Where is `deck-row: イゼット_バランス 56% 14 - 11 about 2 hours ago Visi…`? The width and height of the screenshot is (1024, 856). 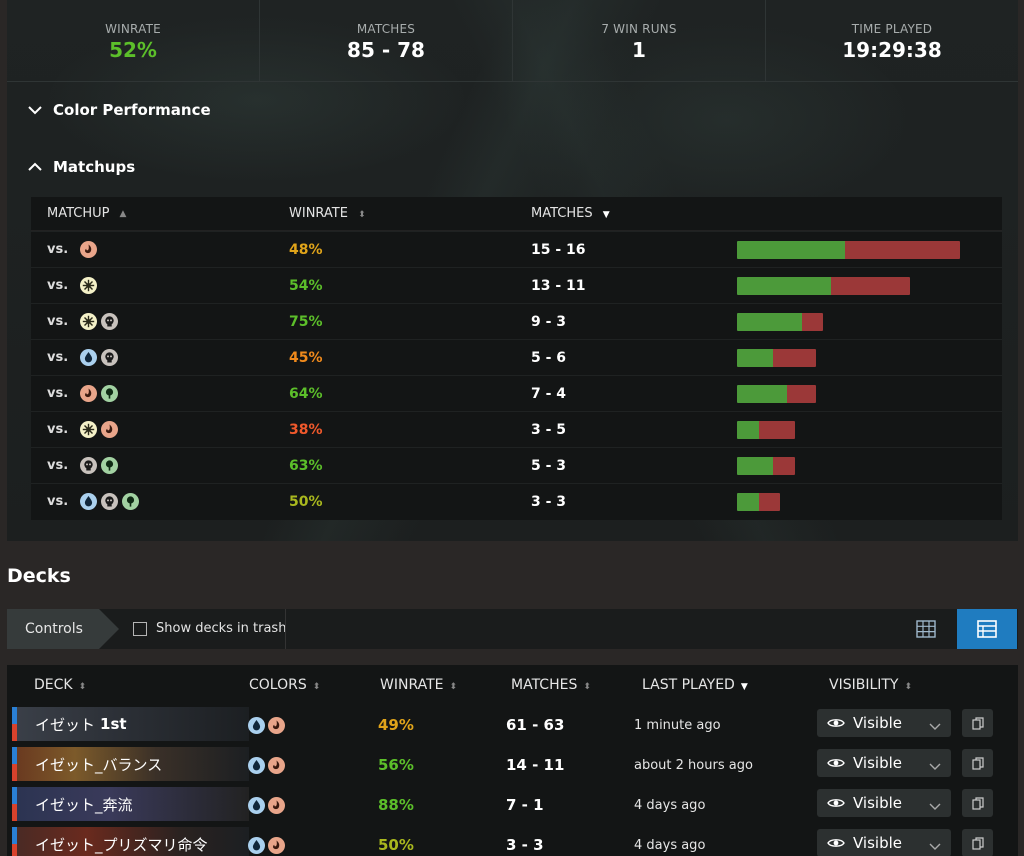 deck-row: イゼット_バランス 56% 14 - 11 about 2 hours ago Visi… is located at coordinates (512, 765).